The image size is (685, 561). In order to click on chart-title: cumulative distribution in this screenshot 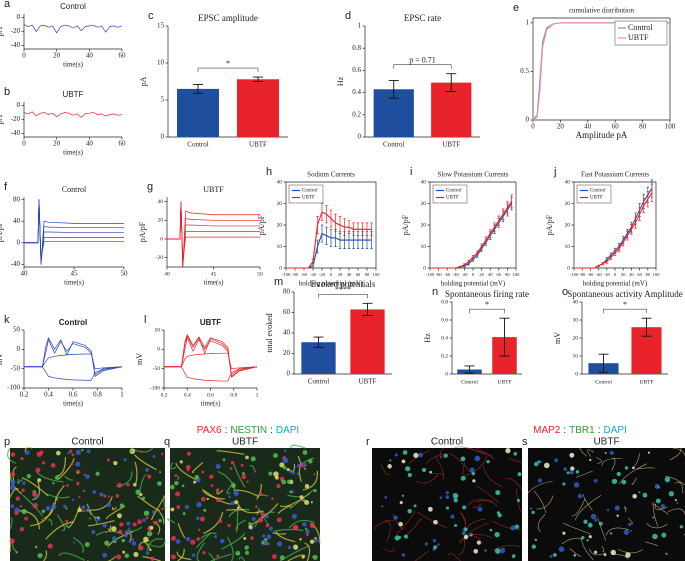, I will do `click(602, 11)`.